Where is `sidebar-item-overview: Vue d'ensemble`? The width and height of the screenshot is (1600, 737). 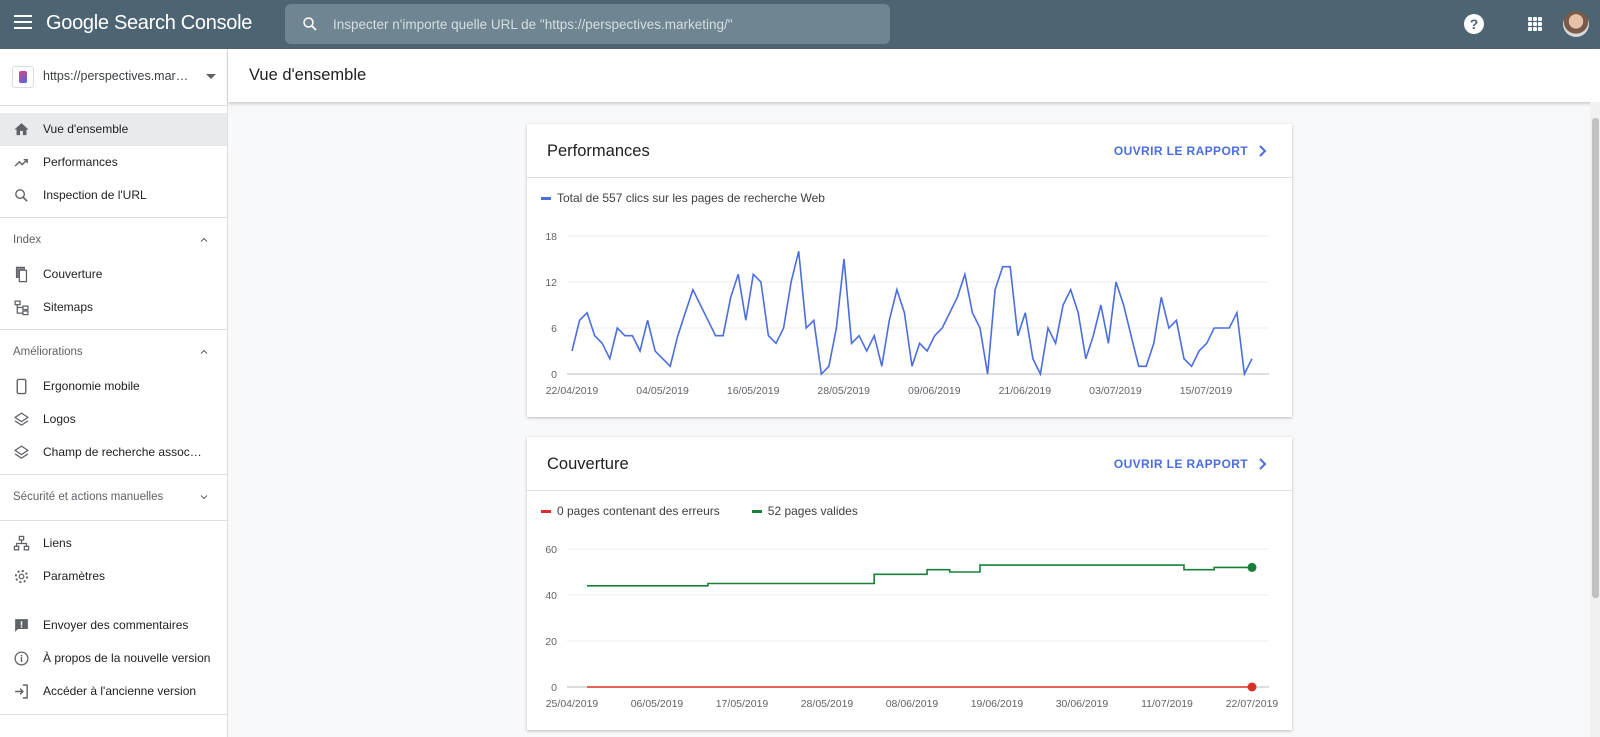
sidebar-item-overview: Vue d'ensemble is located at coordinates (113, 129).